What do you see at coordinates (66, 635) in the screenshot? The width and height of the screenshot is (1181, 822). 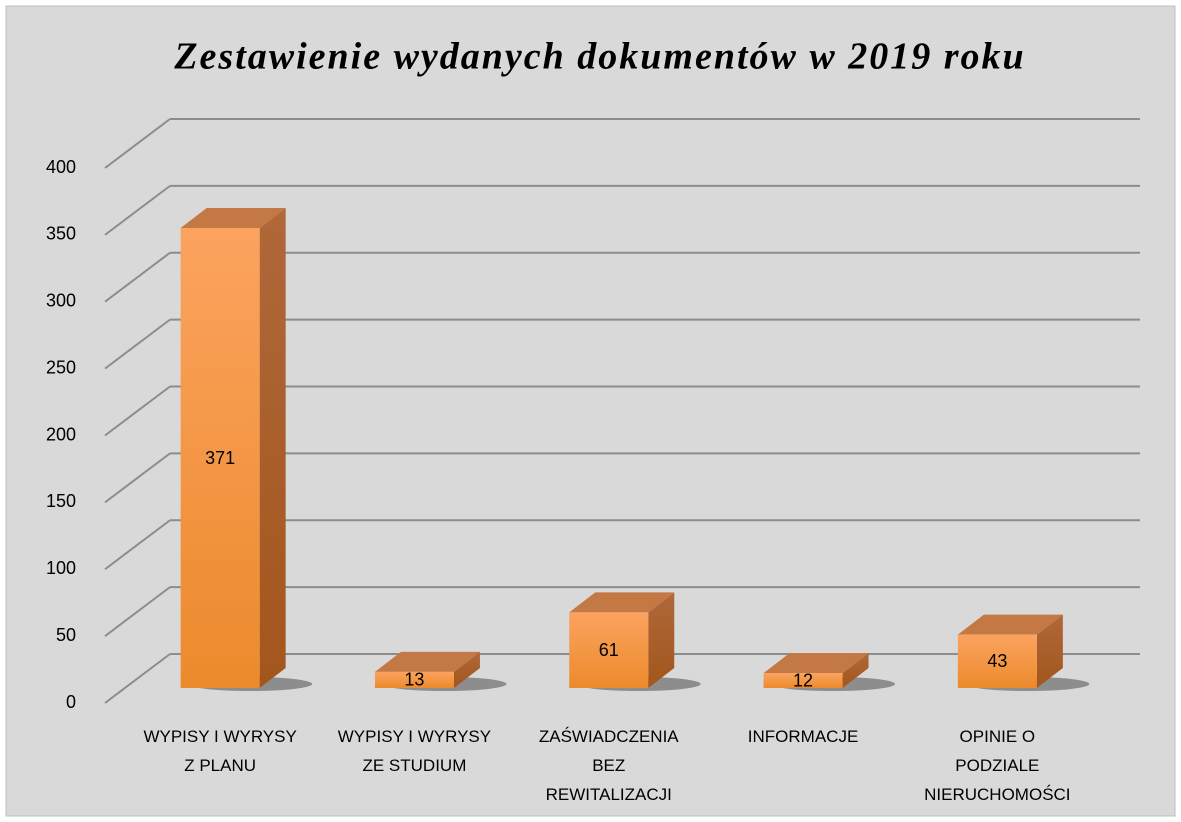 I see `y-tick-label: 50` at bounding box center [66, 635].